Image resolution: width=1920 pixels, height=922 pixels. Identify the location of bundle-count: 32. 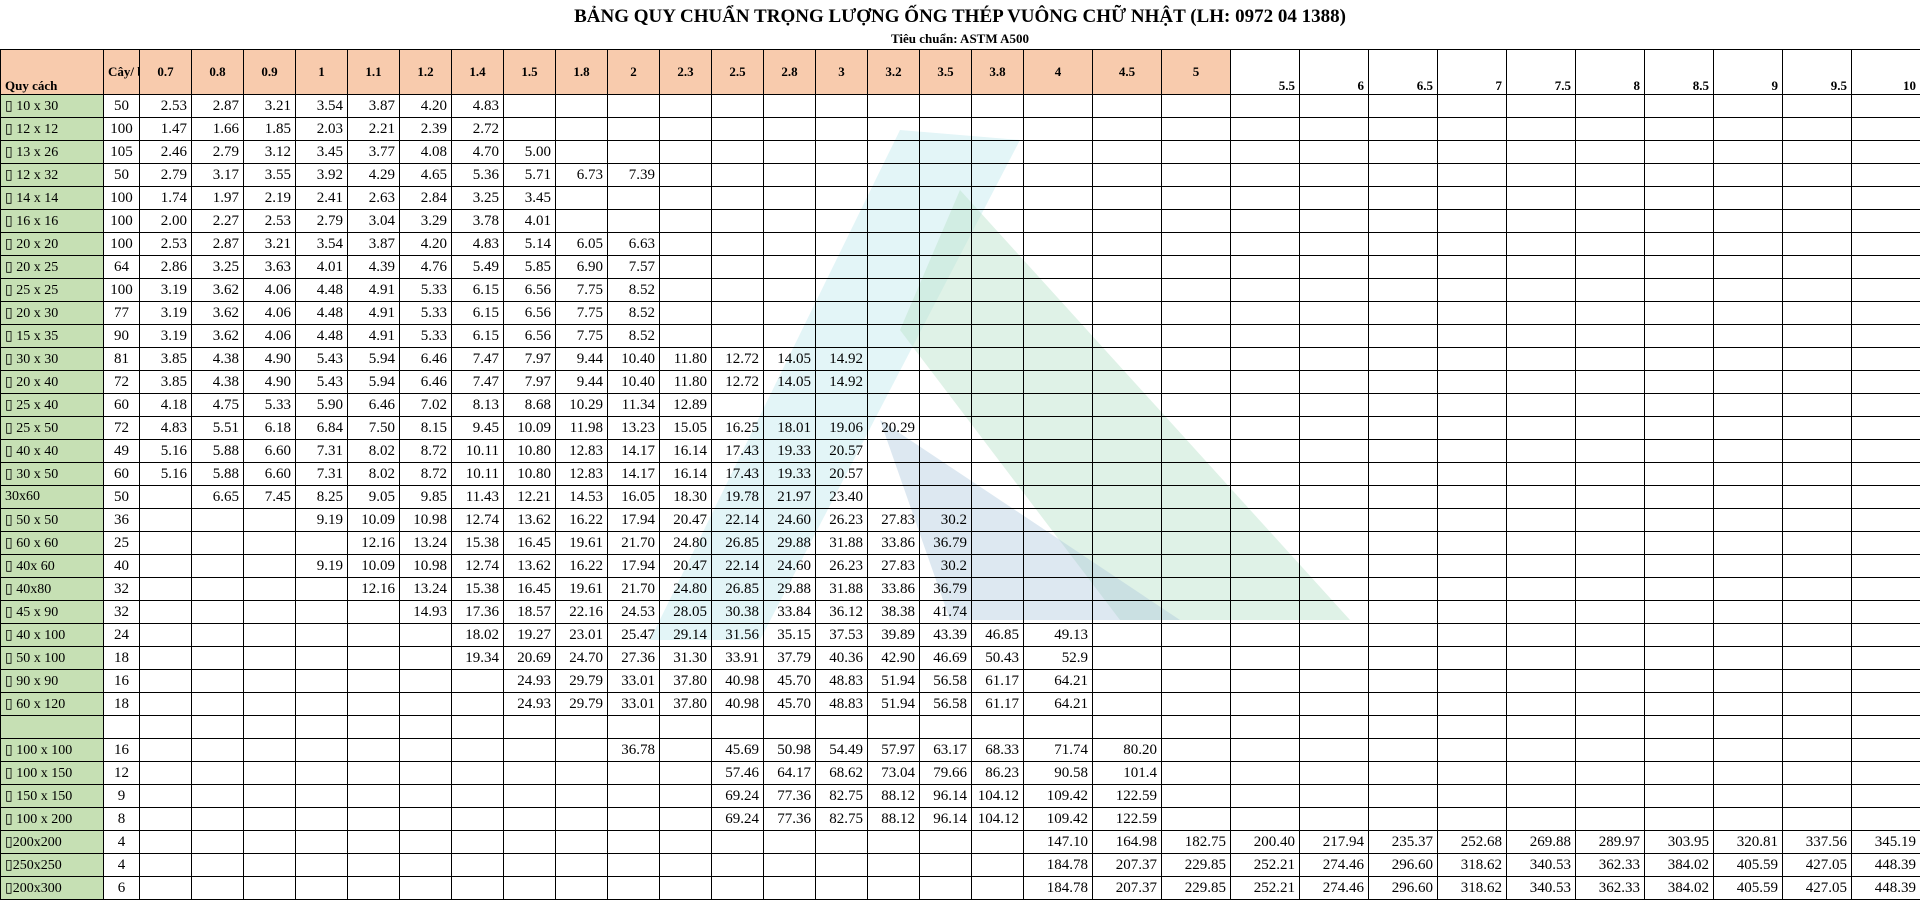
(121, 612).